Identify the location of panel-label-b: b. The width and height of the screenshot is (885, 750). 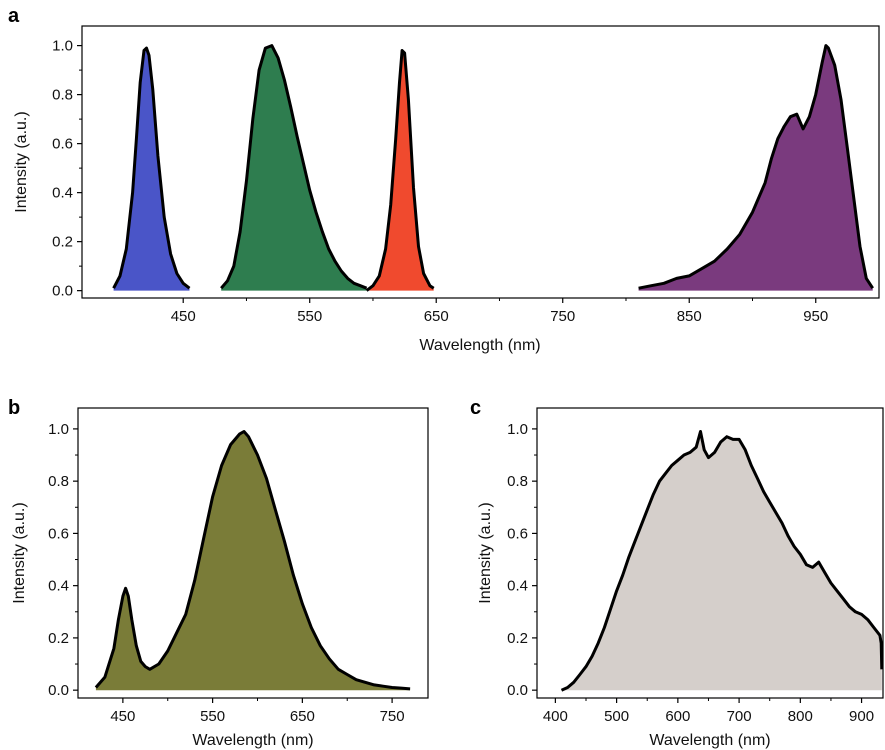
(14, 408).